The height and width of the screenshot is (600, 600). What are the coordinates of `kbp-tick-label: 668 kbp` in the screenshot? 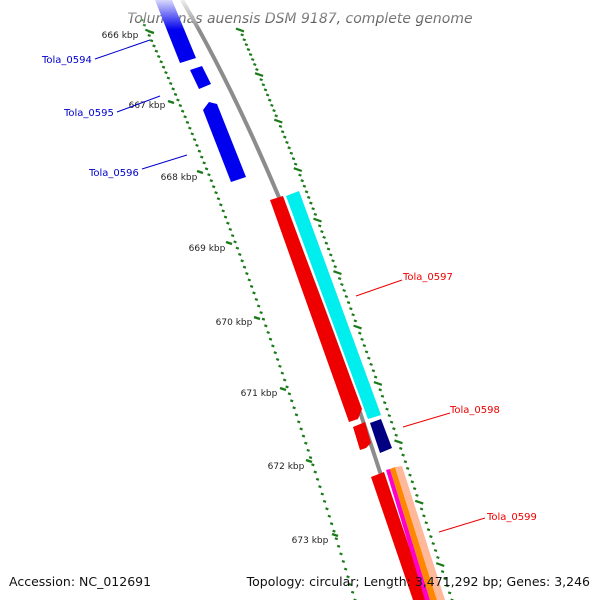 It's located at (179, 178).